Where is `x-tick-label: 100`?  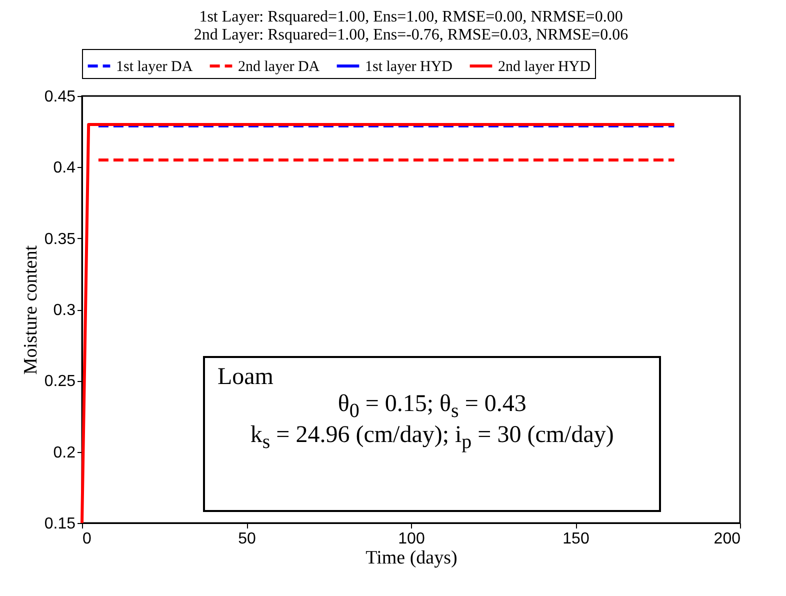
x-tick-label: 100 is located at coordinates (411, 539).